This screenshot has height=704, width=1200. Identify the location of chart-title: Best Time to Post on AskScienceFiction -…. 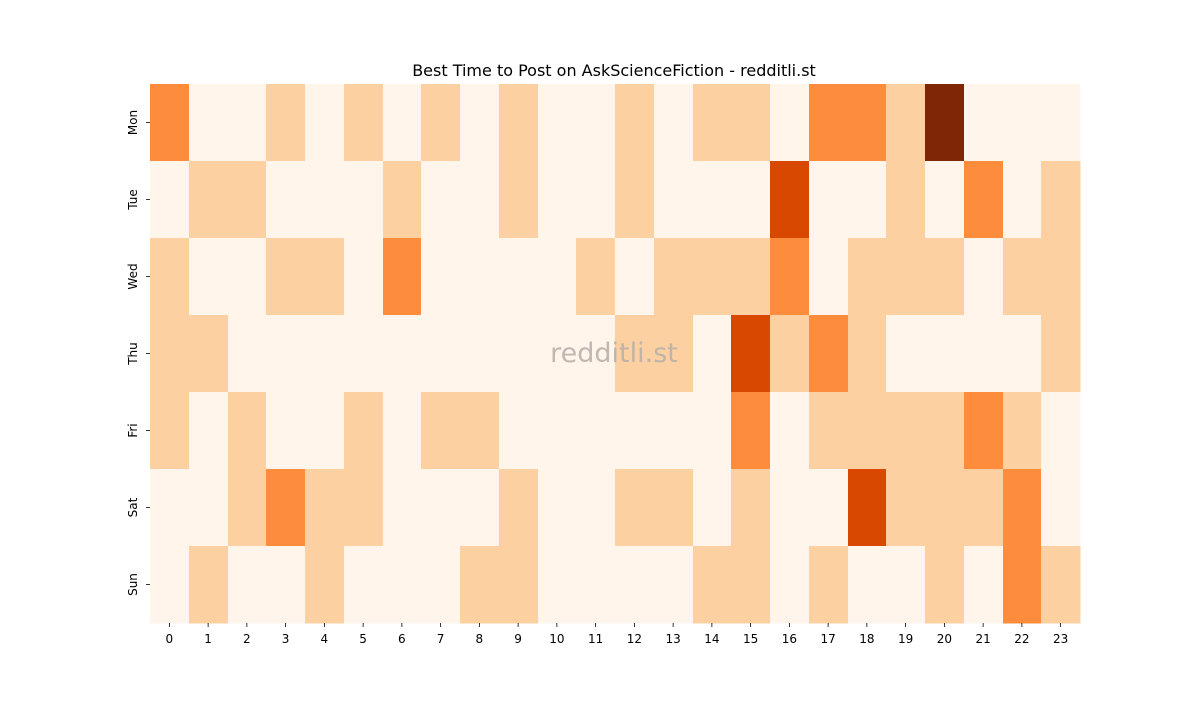
(614, 70).